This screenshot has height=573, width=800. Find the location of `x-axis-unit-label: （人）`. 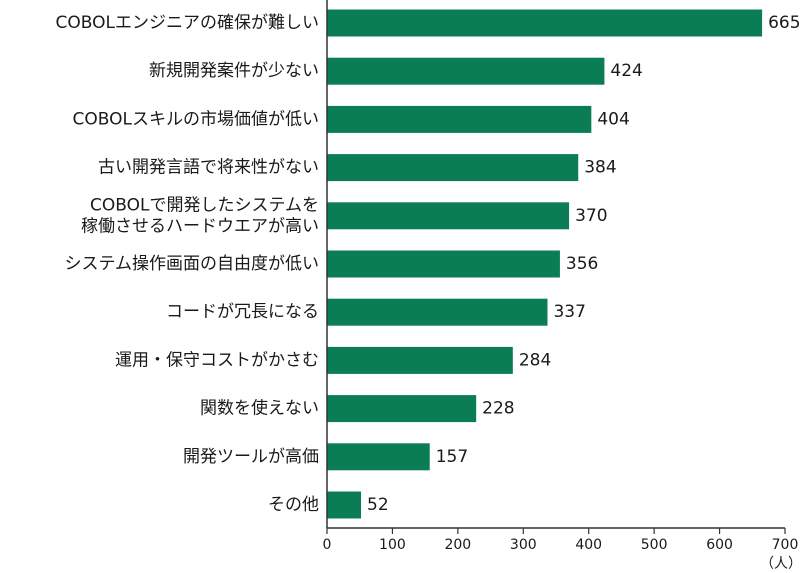

x-axis-unit-label: （人） is located at coordinates (780, 564).